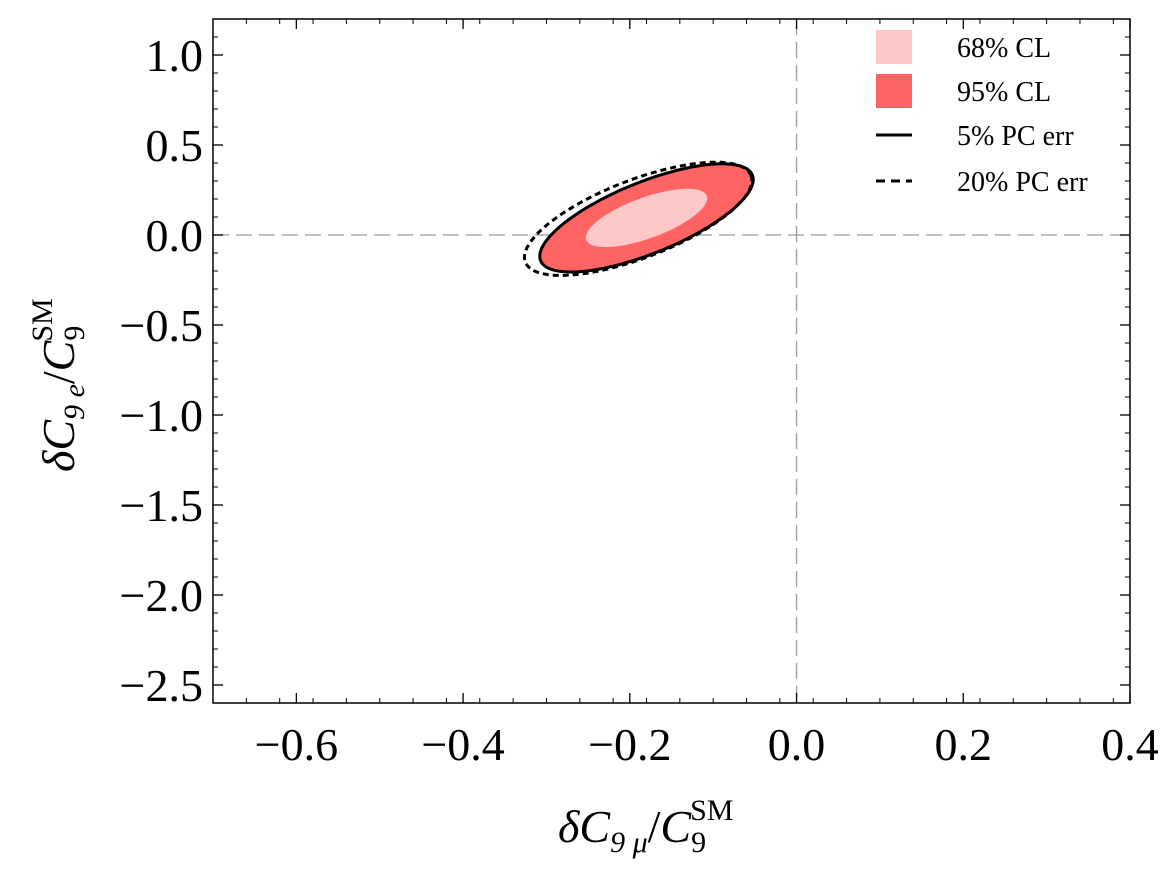  I want to click on contour-pc20, so click(638, 218).